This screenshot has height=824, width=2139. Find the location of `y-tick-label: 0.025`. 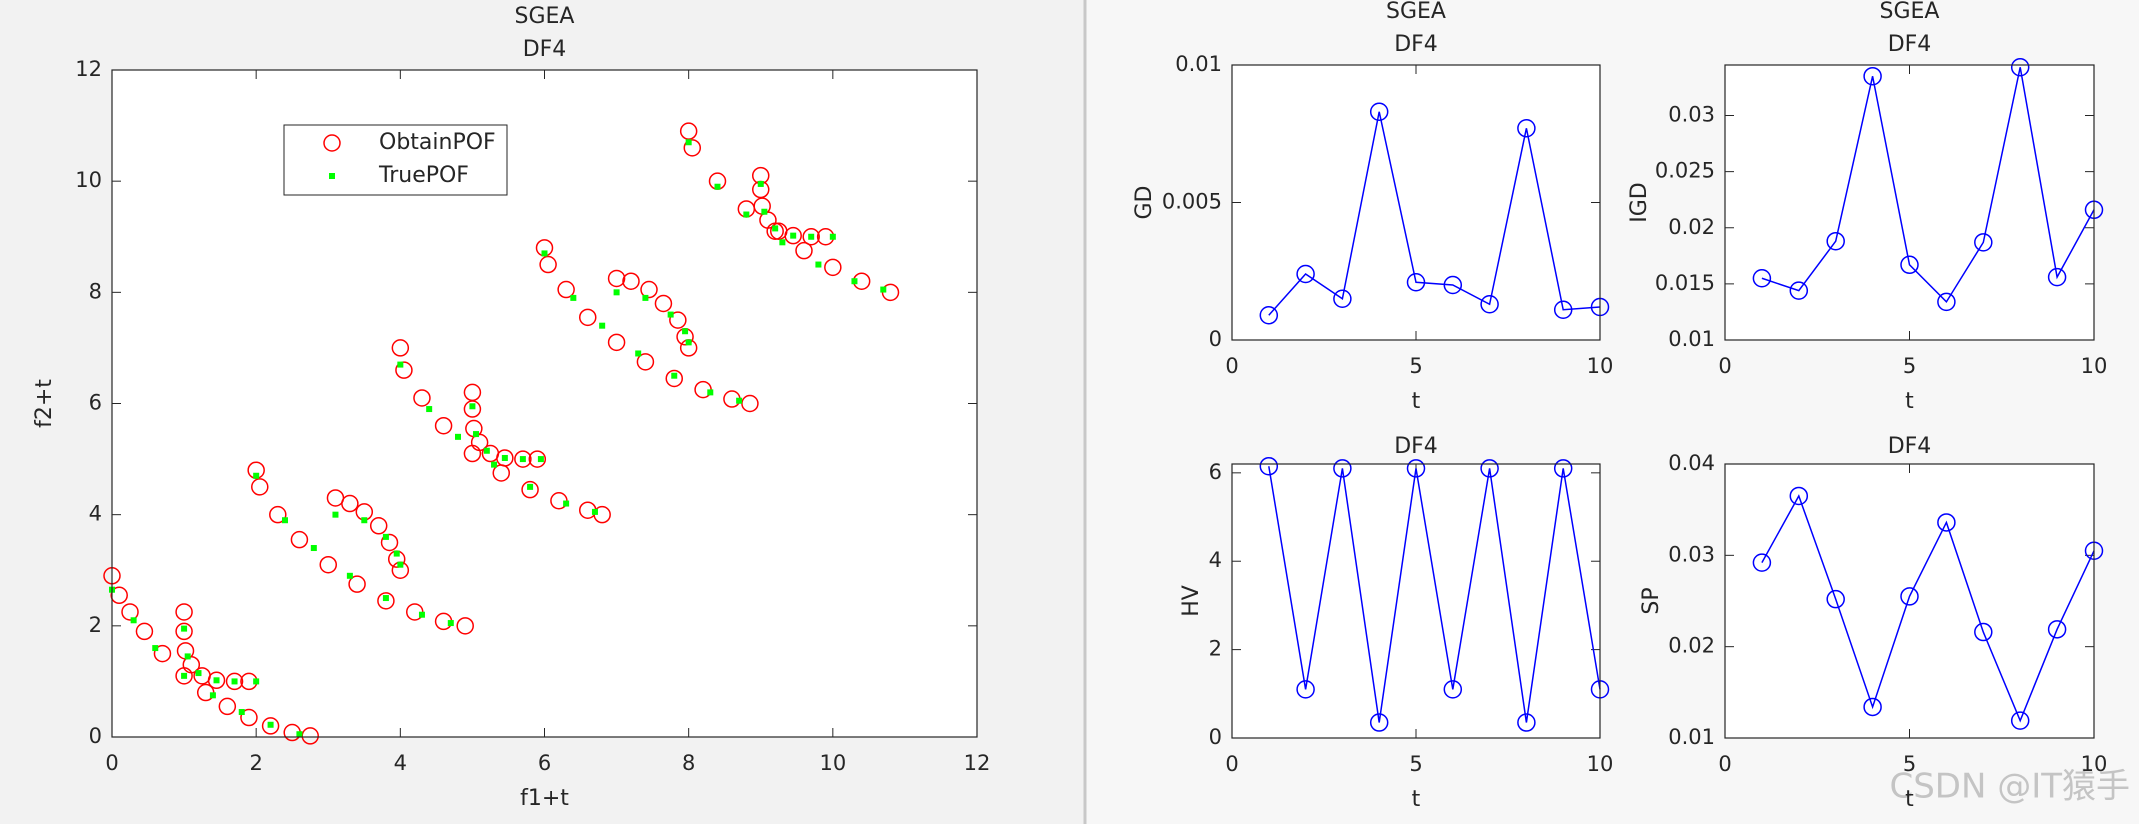

y-tick-label: 0.025 is located at coordinates (1685, 171).